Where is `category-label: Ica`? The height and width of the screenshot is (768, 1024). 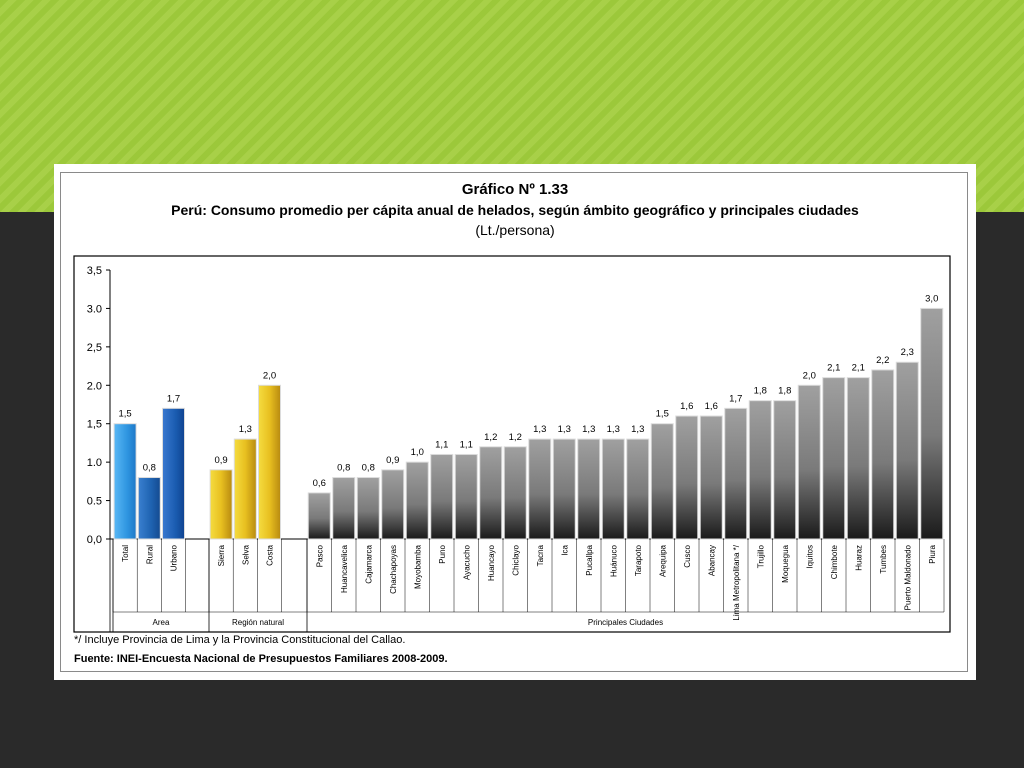 category-label: Ica is located at coordinates (564, 549).